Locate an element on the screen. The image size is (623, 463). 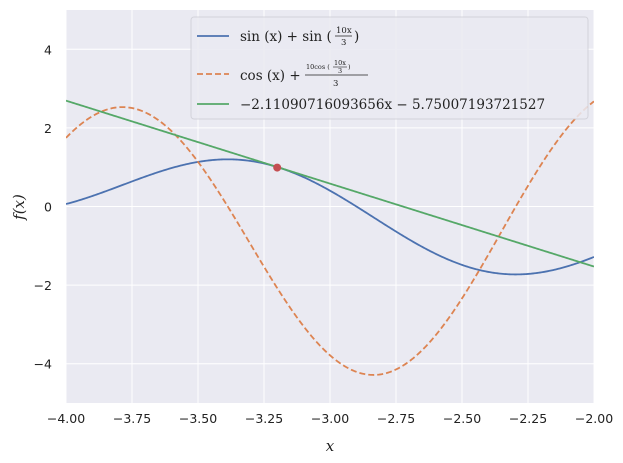
x-tick-label: −4.00 is located at coordinates (66, 418).